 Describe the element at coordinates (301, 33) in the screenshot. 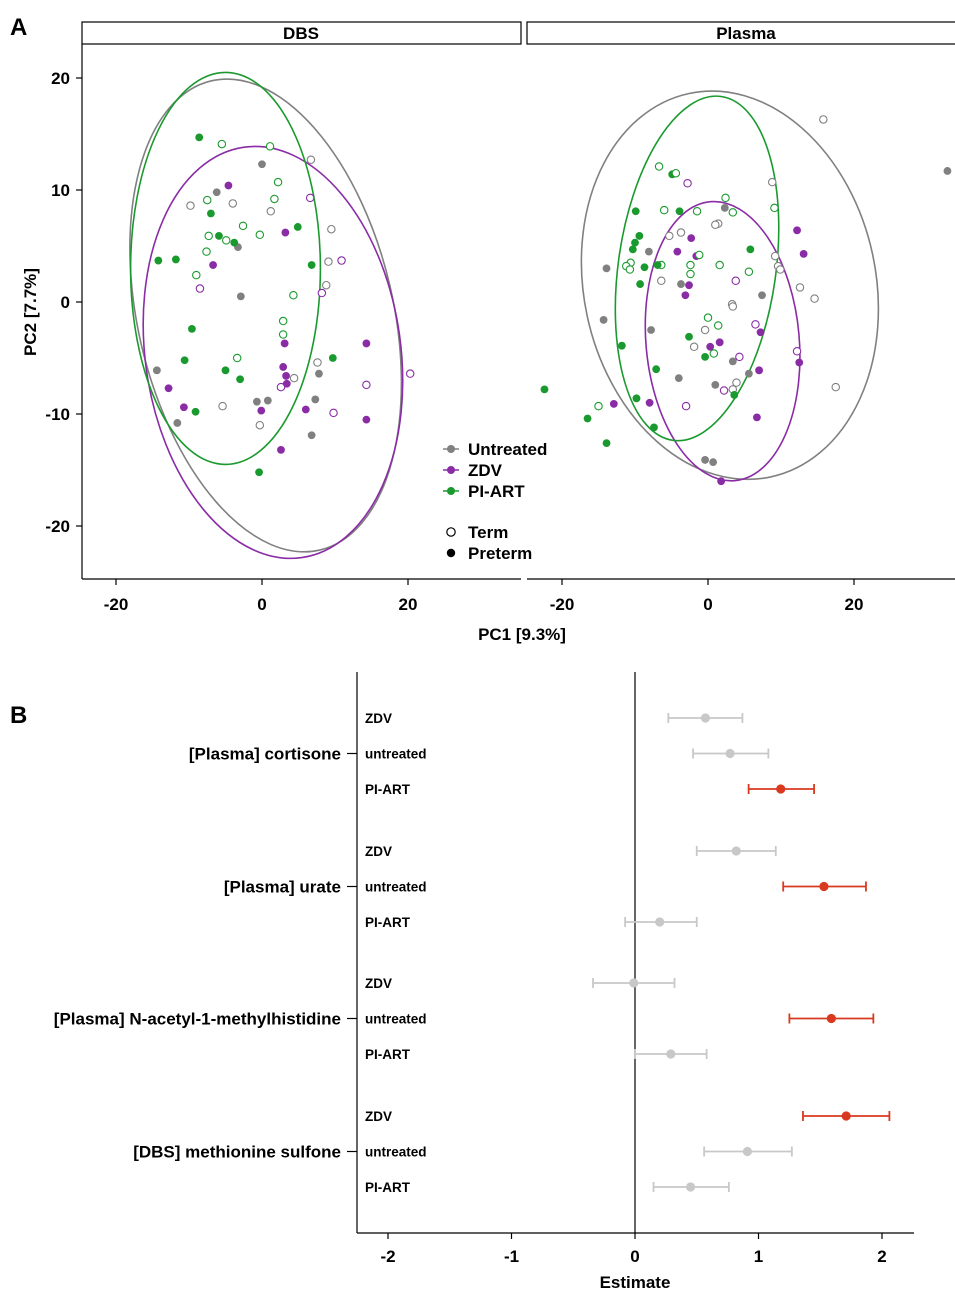

I see `facet-strip-dbs` at that location.